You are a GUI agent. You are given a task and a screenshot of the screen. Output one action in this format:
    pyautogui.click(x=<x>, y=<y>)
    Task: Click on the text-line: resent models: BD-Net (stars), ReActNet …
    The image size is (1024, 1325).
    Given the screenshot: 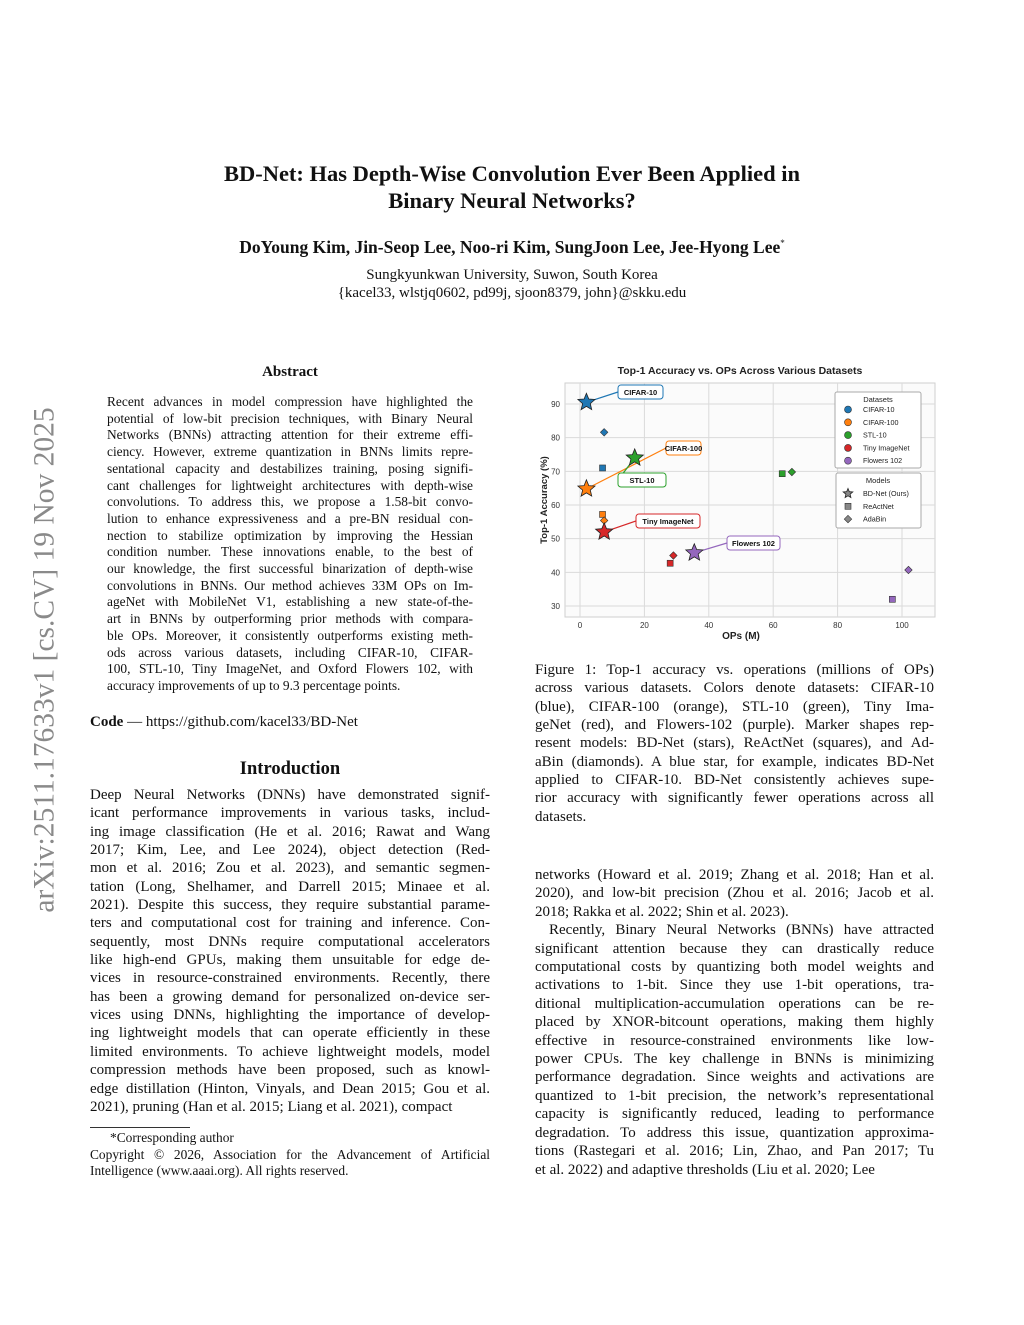 What is the action you would take?
    pyautogui.click(x=734, y=743)
    